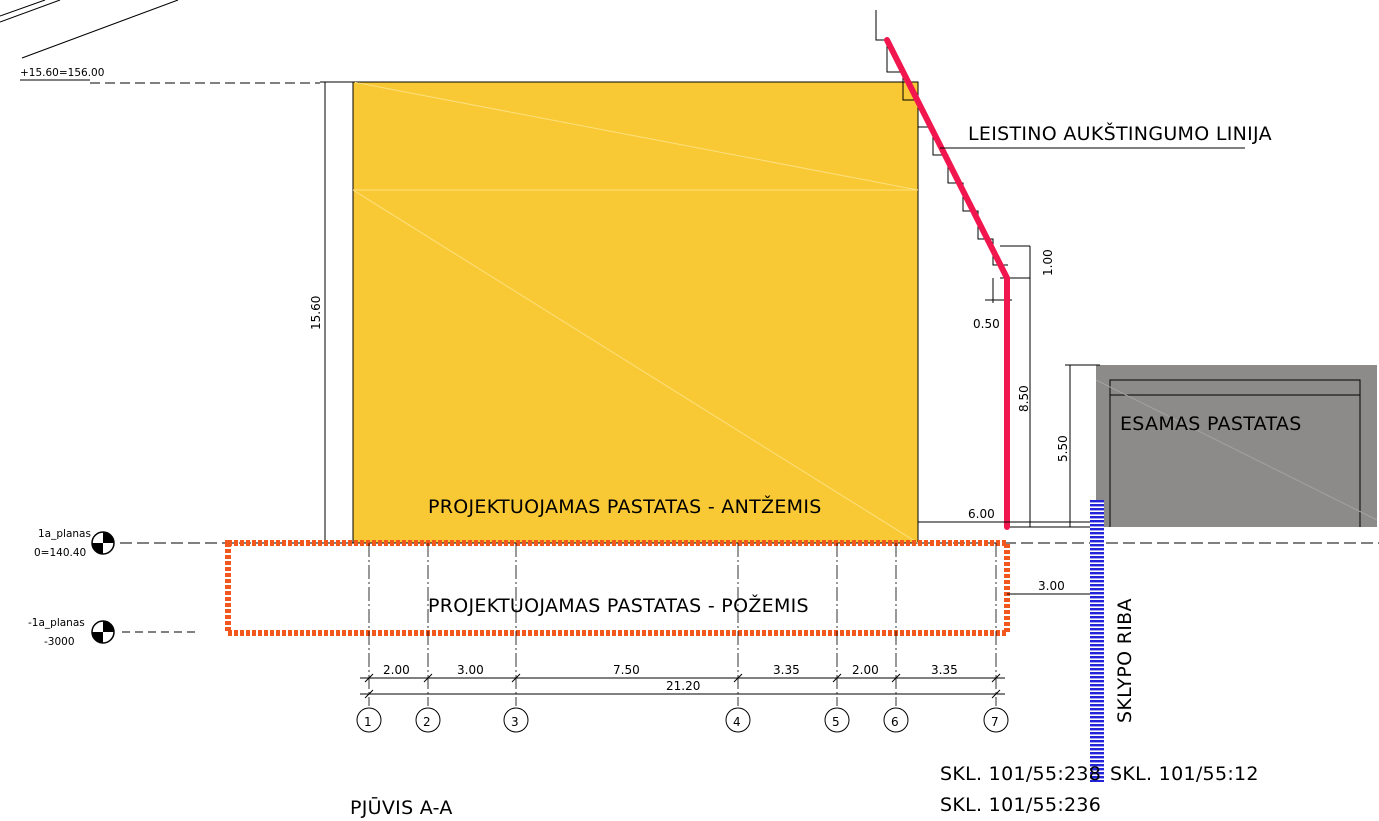 The image size is (1379, 821). What do you see at coordinates (368, 722) in the screenshot?
I see `axis-label-1: 1` at bounding box center [368, 722].